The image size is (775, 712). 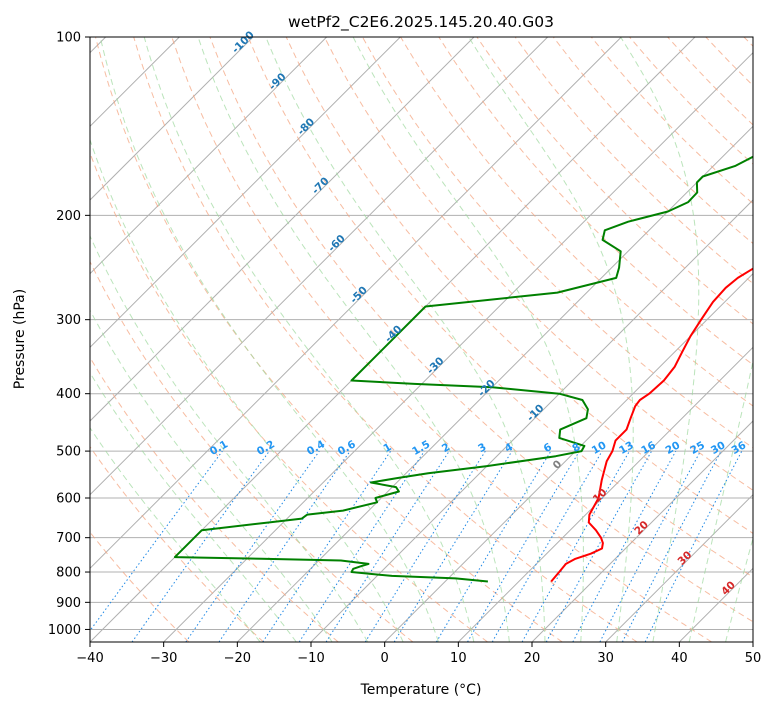 I want to click on y-tick-label: 100, so click(x=68, y=38).